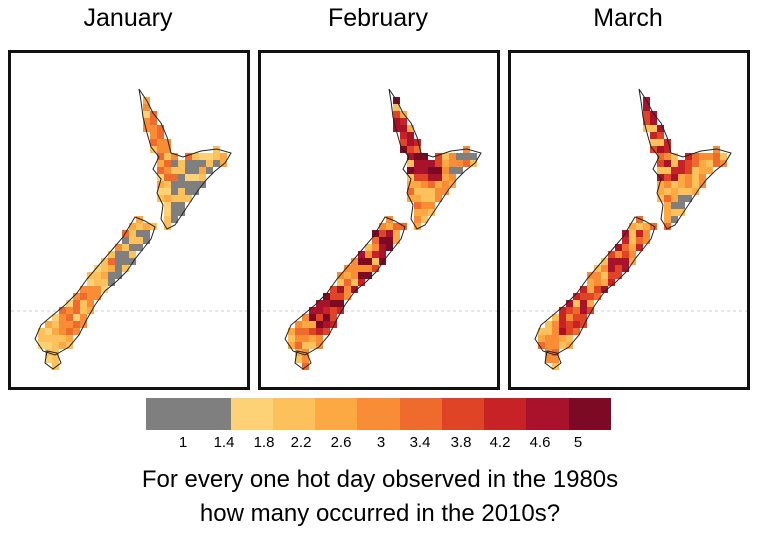 This screenshot has height=539, width=760. I want to click on panel-title-march: March, so click(628, 18).